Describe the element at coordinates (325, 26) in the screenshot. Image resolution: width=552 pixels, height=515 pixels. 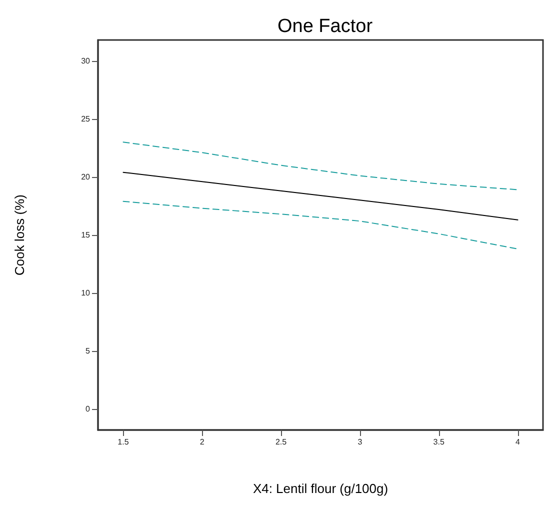
I see `chart-title: One Factor` at that location.